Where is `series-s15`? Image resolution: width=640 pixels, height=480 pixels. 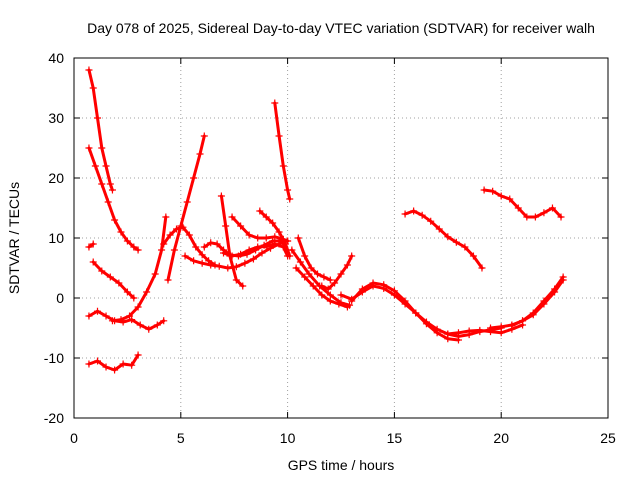 series-s15 is located at coordinates (275, 233).